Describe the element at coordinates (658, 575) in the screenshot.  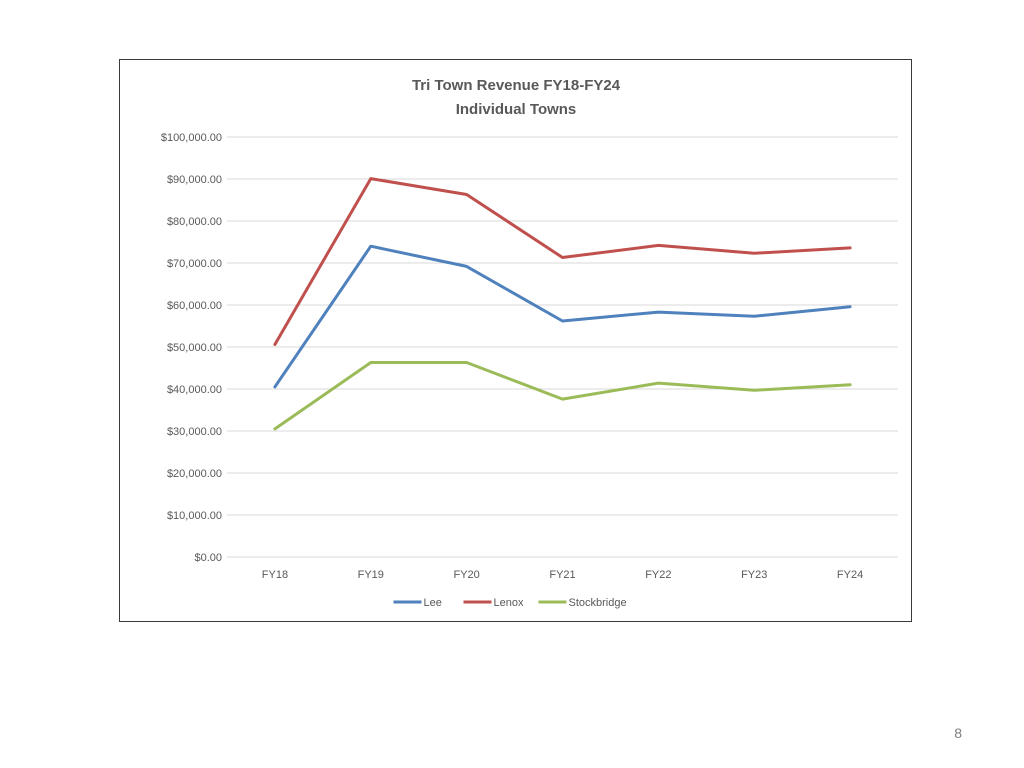
I see `x-tick-label: FY22` at that location.